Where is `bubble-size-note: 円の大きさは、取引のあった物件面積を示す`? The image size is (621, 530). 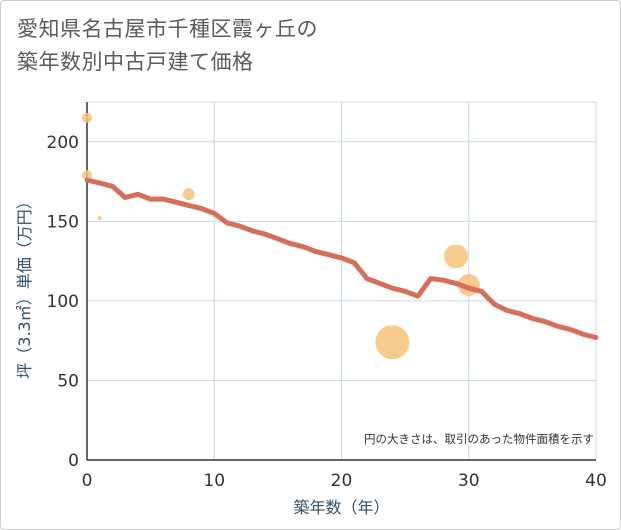
bubble-size-note: 円の大きさは、取引のあった物件面積を示す is located at coordinates (479, 439).